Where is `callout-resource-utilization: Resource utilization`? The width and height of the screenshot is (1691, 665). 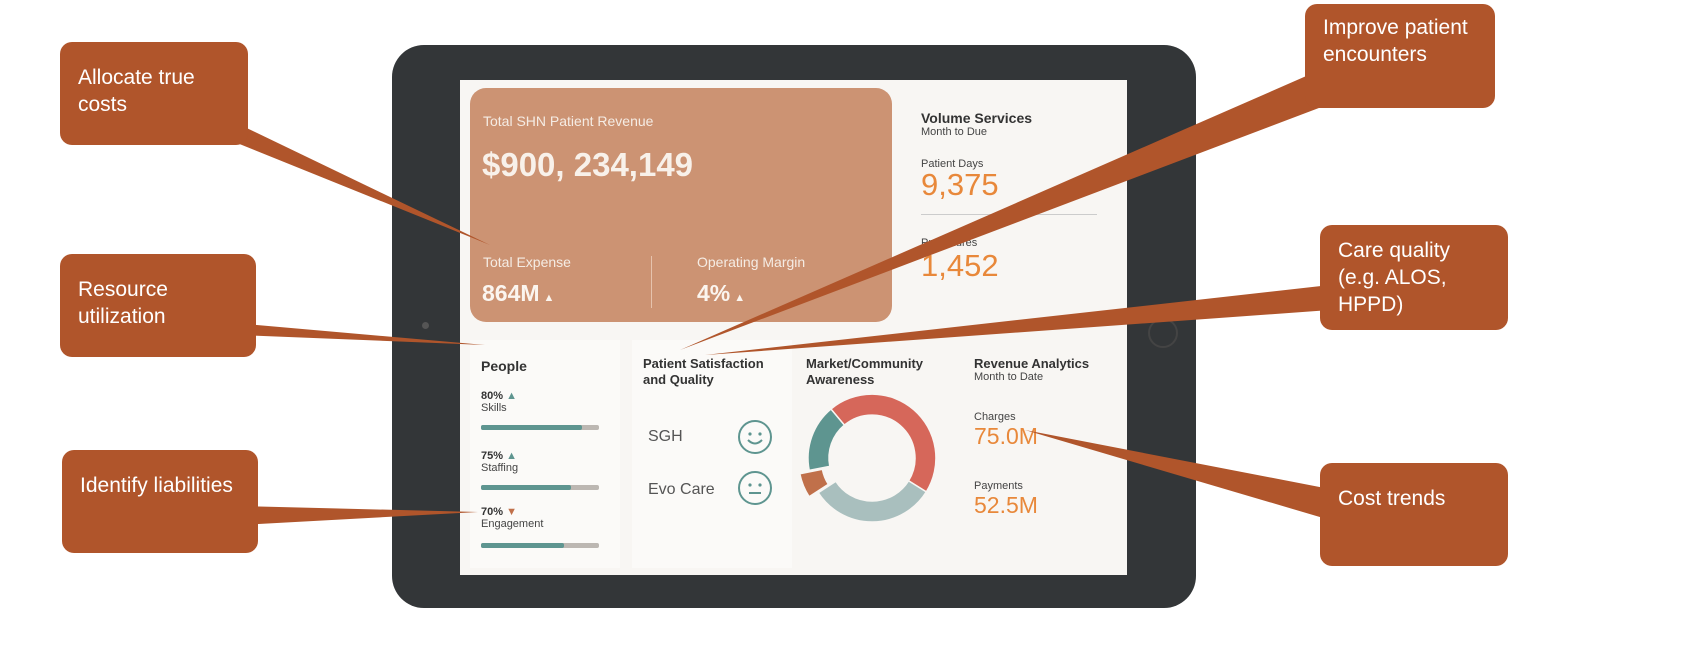
callout-resource-utilization: Resource utilization is located at coordinates (158, 305).